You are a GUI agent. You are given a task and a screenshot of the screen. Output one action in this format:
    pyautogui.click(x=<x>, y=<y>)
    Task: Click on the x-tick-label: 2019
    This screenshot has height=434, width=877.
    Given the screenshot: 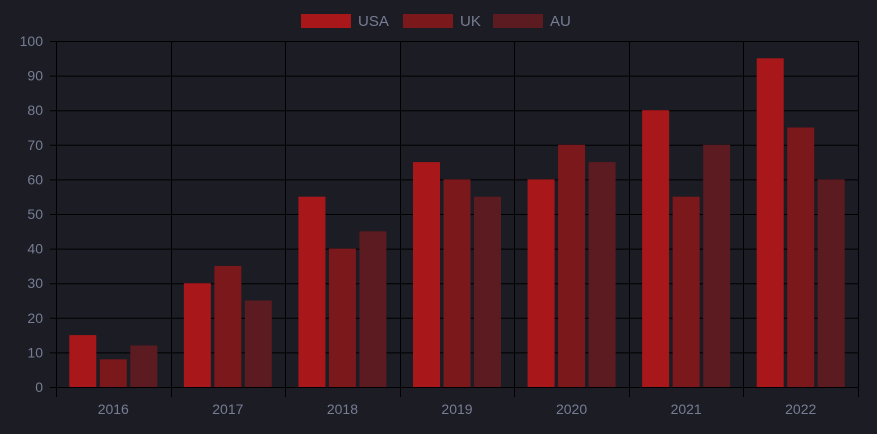 What is the action you would take?
    pyautogui.click(x=456, y=409)
    